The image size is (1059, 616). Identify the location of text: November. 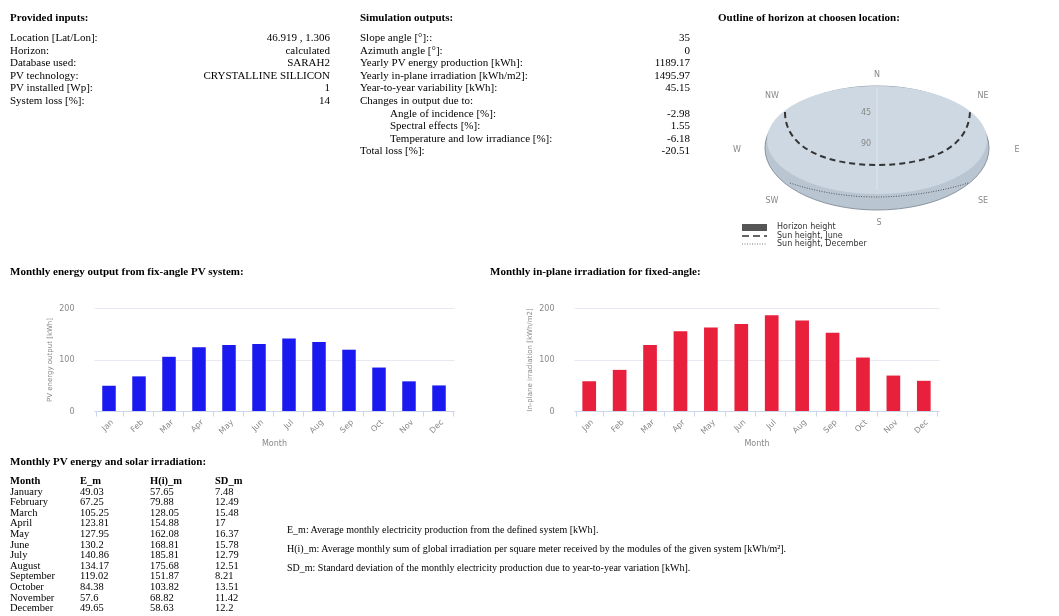
(32, 597).